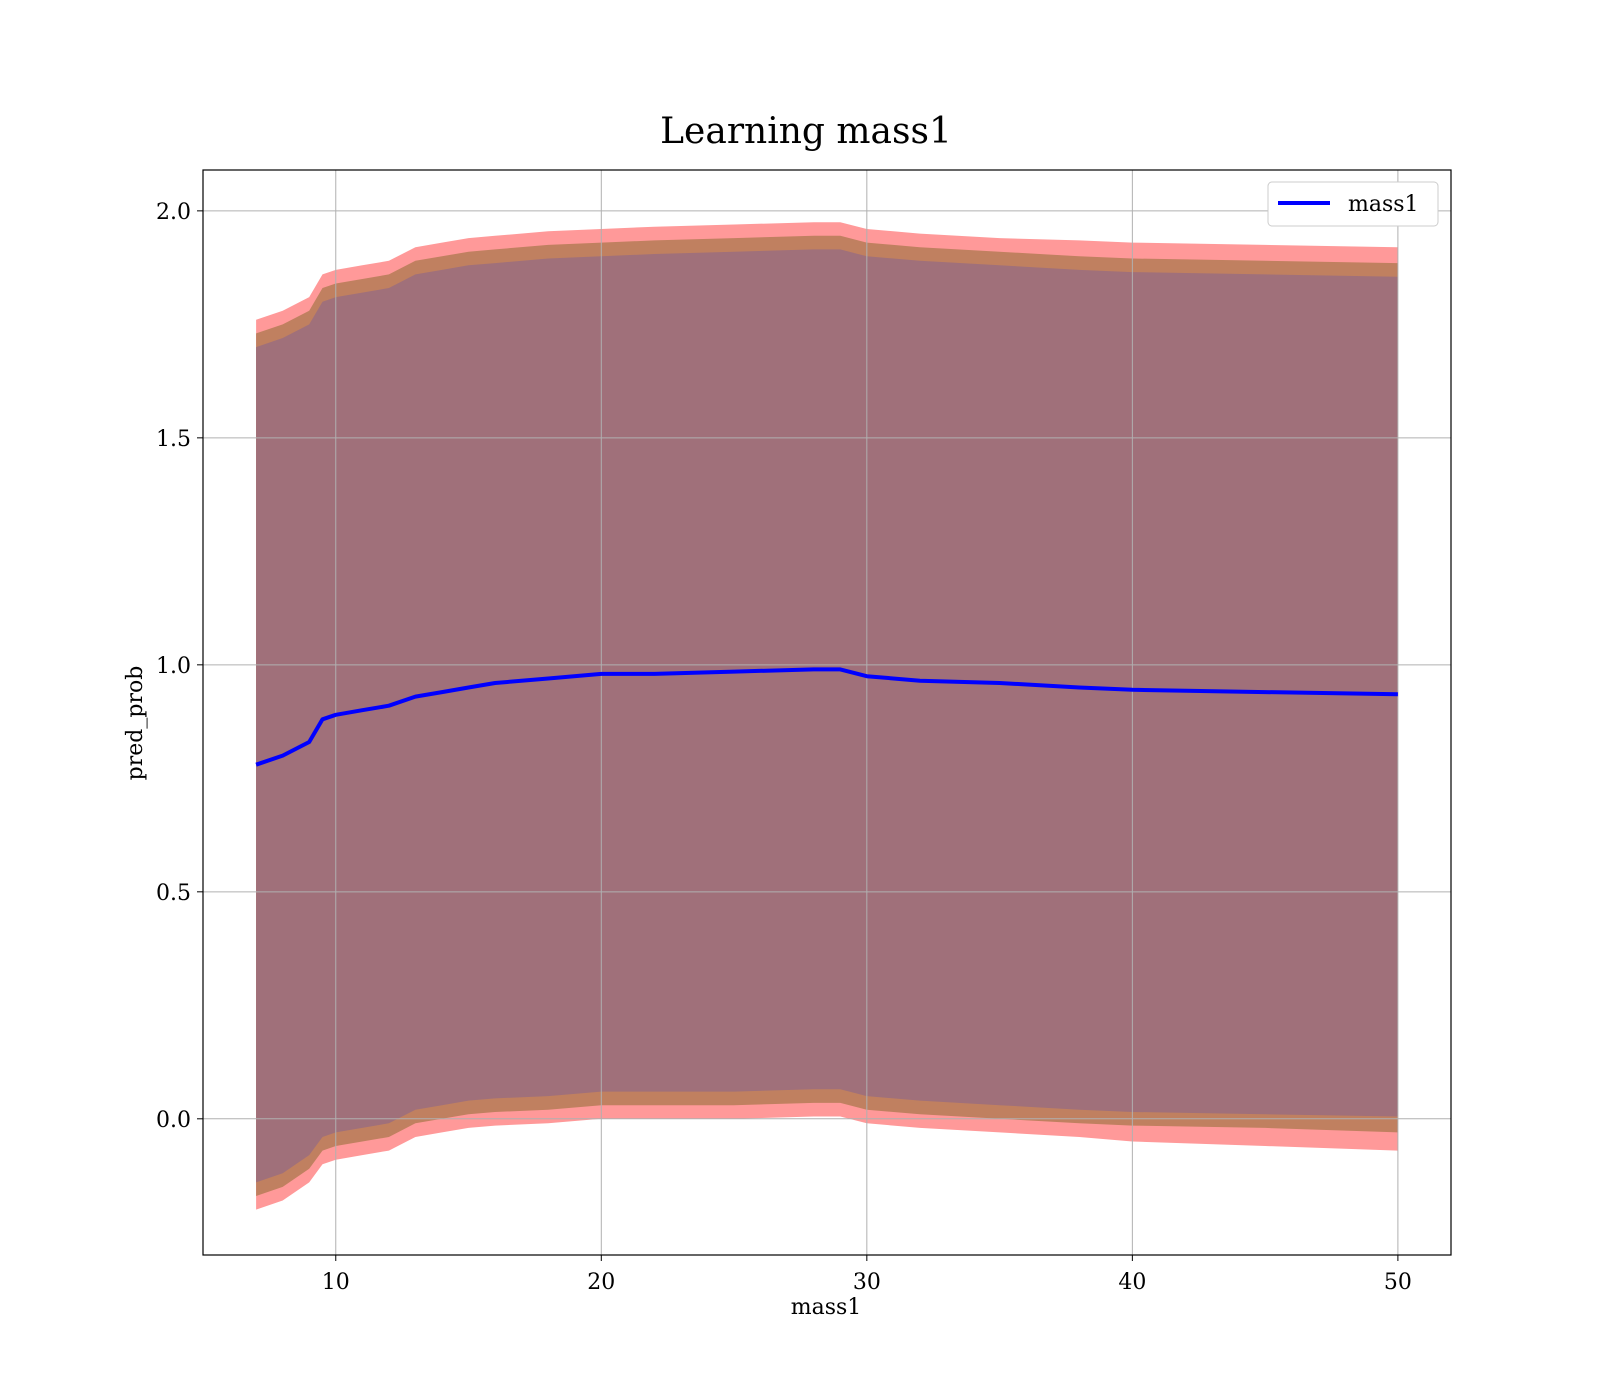 The image size is (1600, 1400). What do you see at coordinates (336, 1282) in the screenshot?
I see `x-tick-label: 10` at bounding box center [336, 1282].